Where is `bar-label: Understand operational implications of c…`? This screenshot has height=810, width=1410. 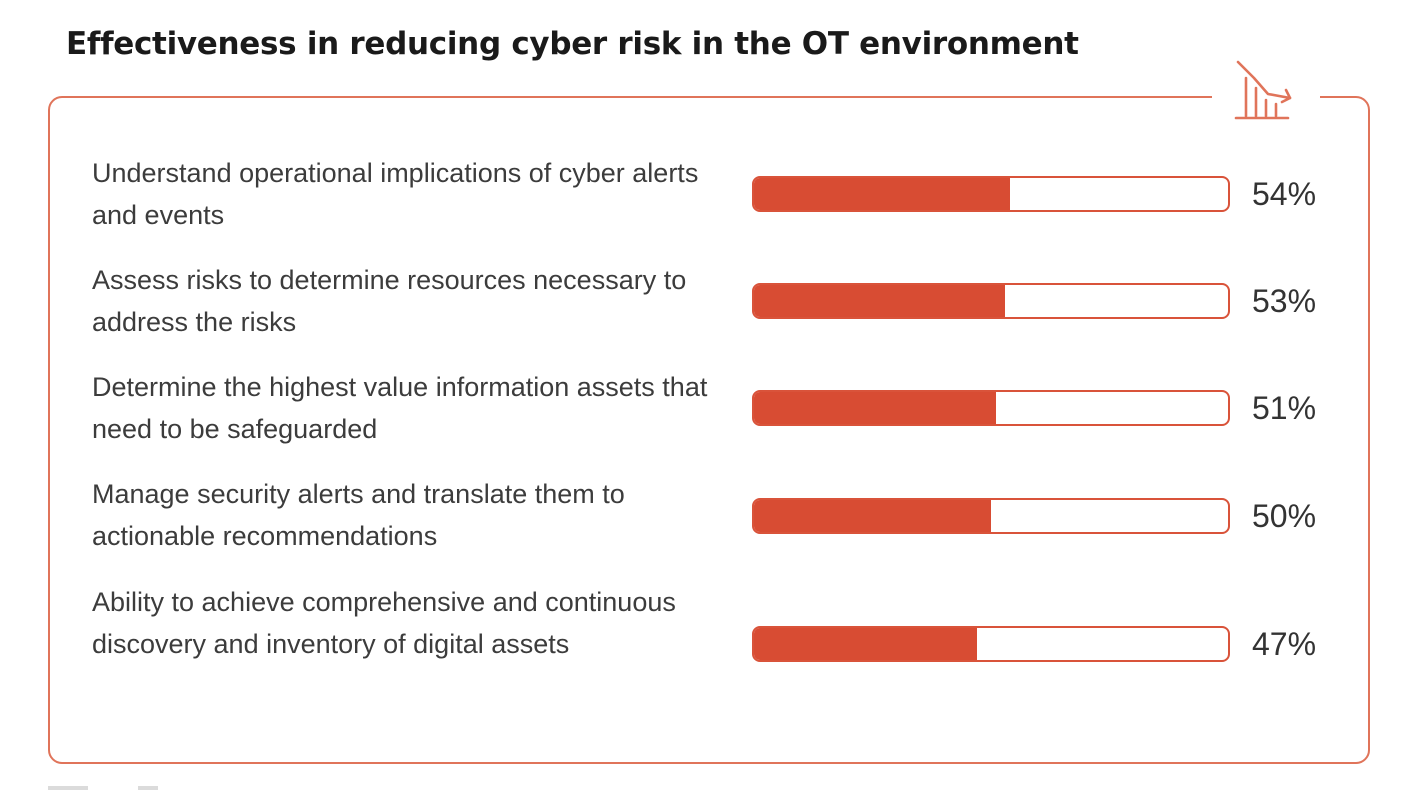 bar-label: Understand operational implications of c… is located at coordinates (395, 194).